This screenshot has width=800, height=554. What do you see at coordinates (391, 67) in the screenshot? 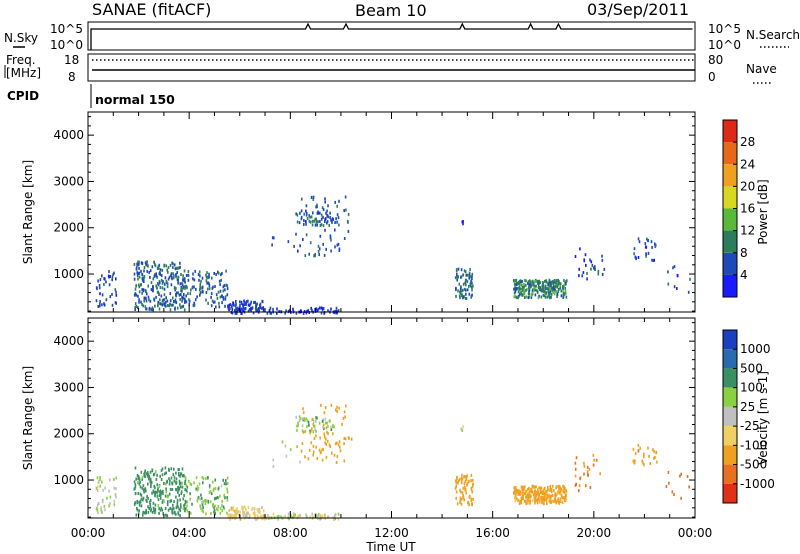
I see `freq-panel` at bounding box center [391, 67].